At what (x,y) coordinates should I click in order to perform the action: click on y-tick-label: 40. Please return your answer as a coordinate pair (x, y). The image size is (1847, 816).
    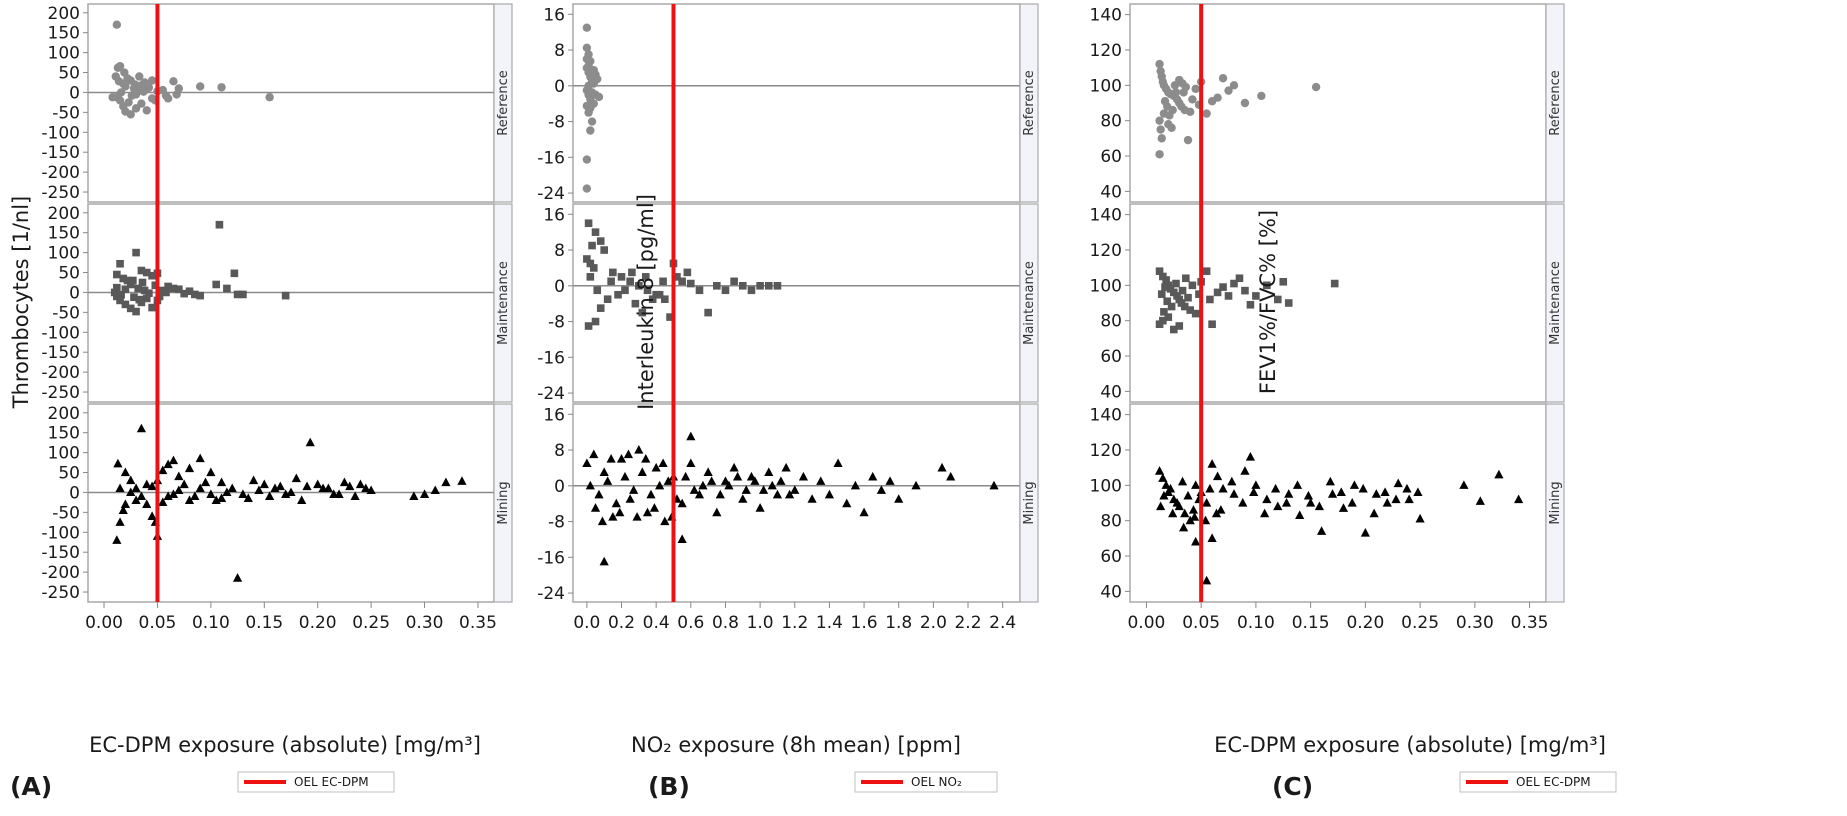
    Looking at the image, I should click on (1111, 192).